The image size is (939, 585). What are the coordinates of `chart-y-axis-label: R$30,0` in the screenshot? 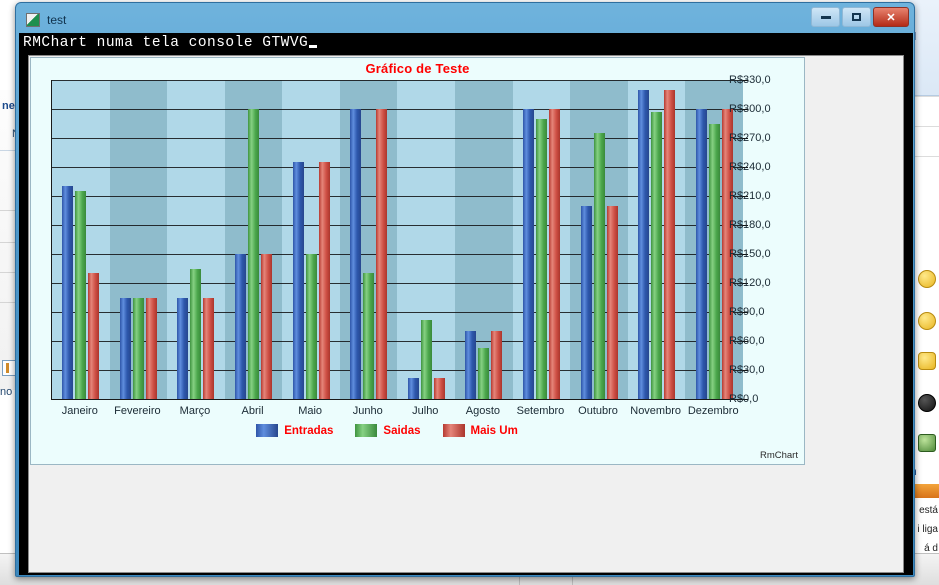 It's located at (747, 370).